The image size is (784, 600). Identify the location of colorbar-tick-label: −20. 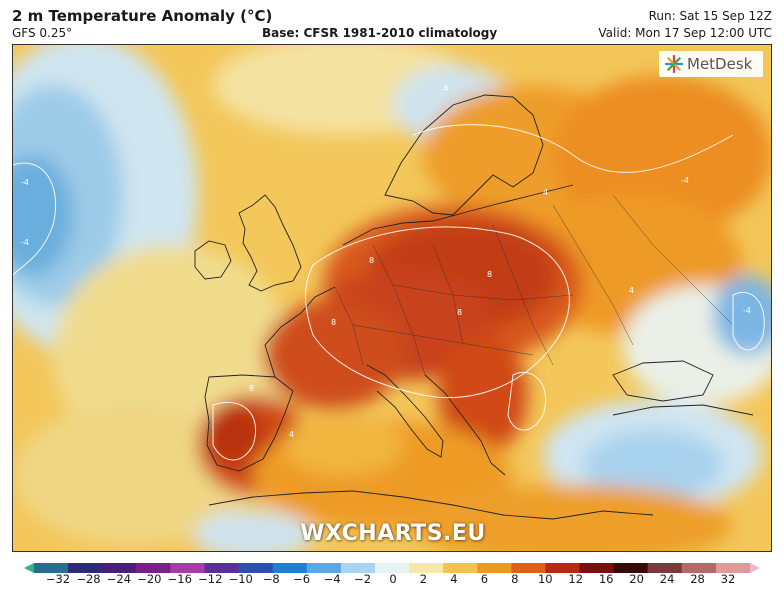
(149, 579).